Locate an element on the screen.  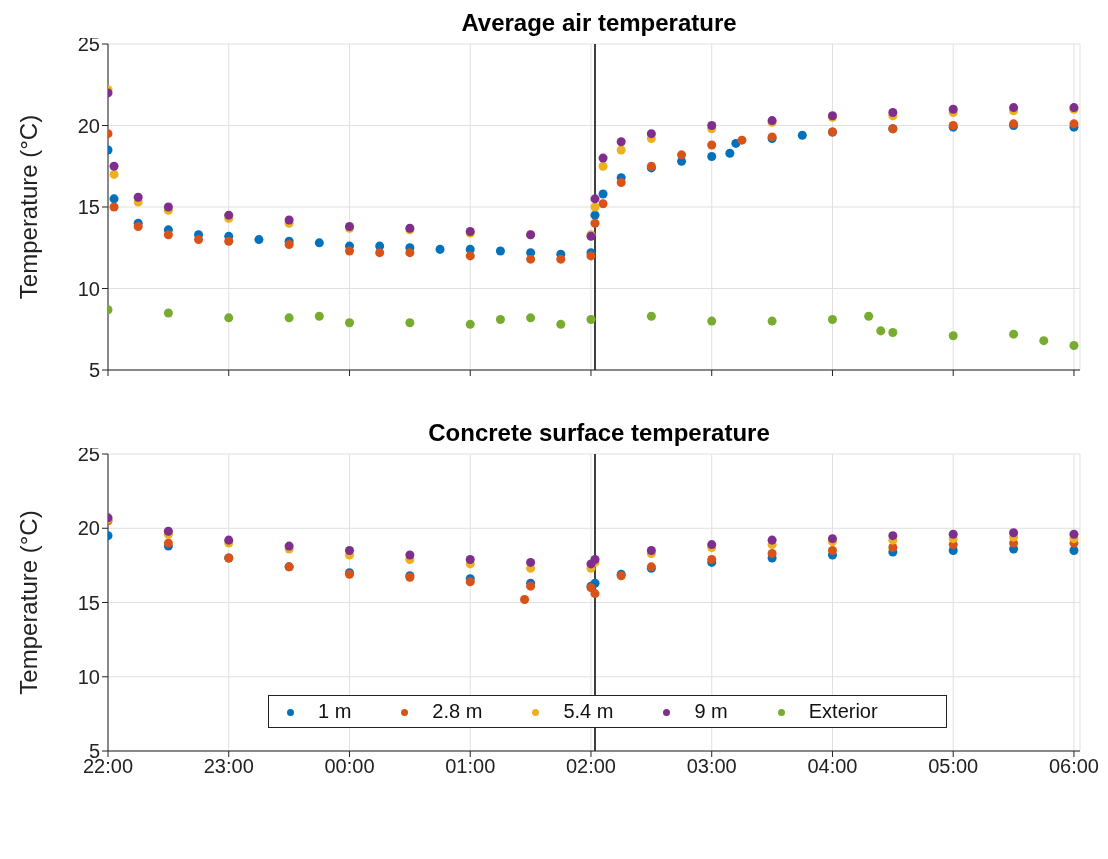
x-tick-label: 04:00 is located at coordinates (832, 766).